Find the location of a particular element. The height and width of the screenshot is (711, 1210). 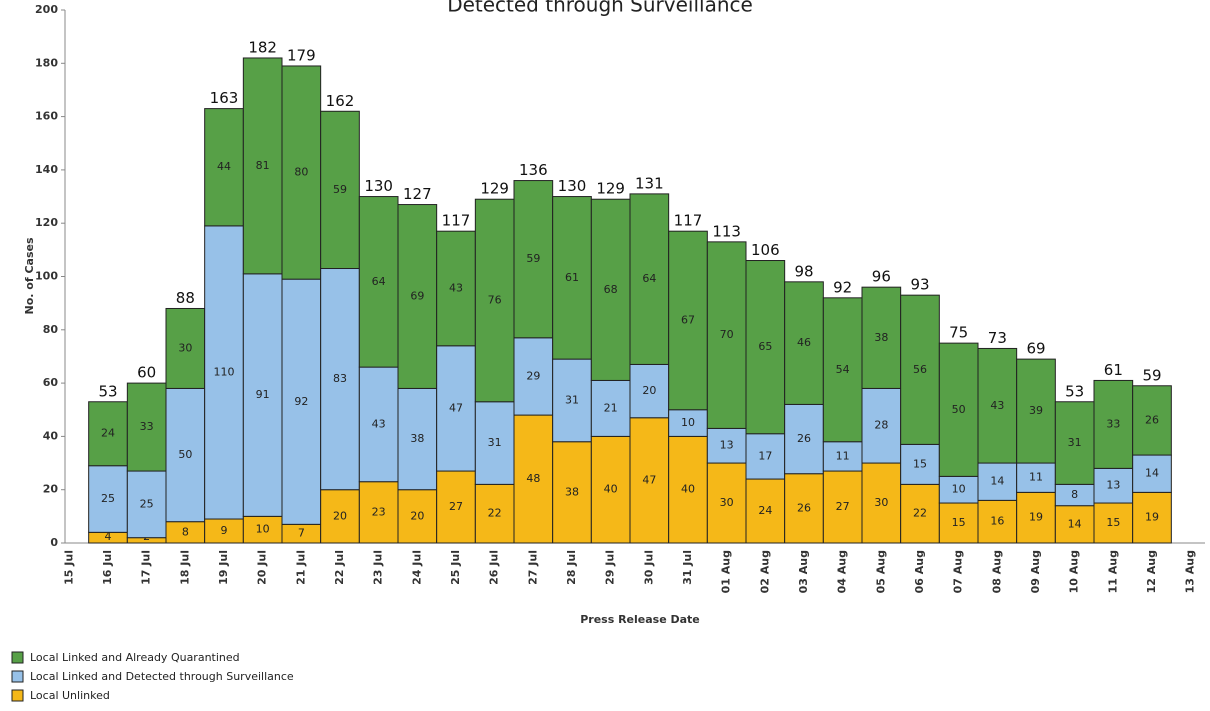

segment-label: 76 is located at coordinates (495, 299).